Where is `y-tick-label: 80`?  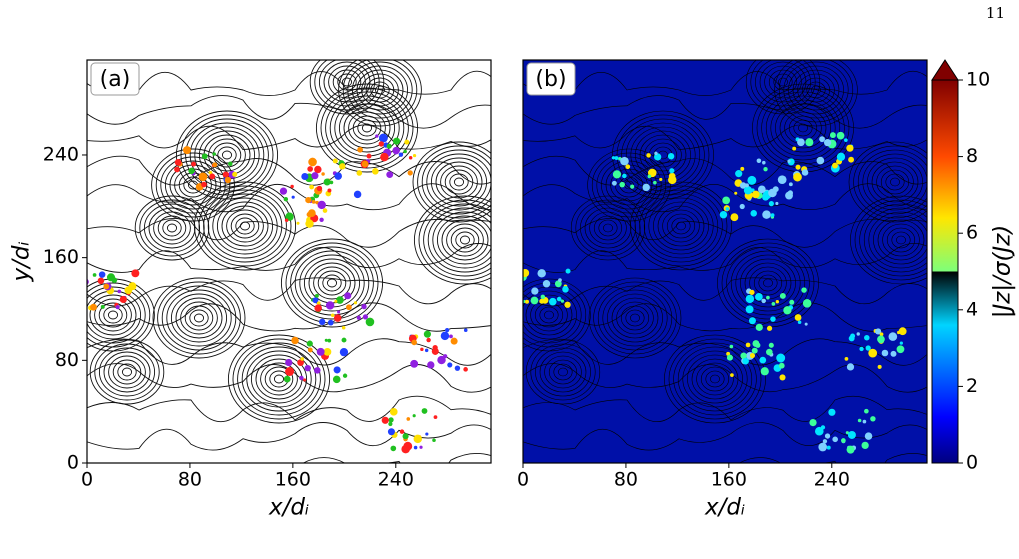 y-tick-label: 80 is located at coordinates (67, 360).